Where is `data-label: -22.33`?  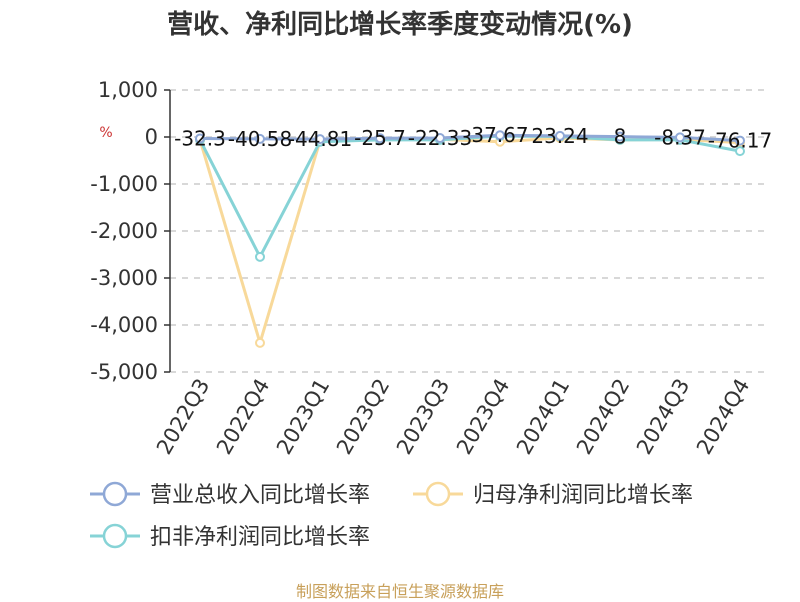 data-label: -22.33 is located at coordinates (440, 138).